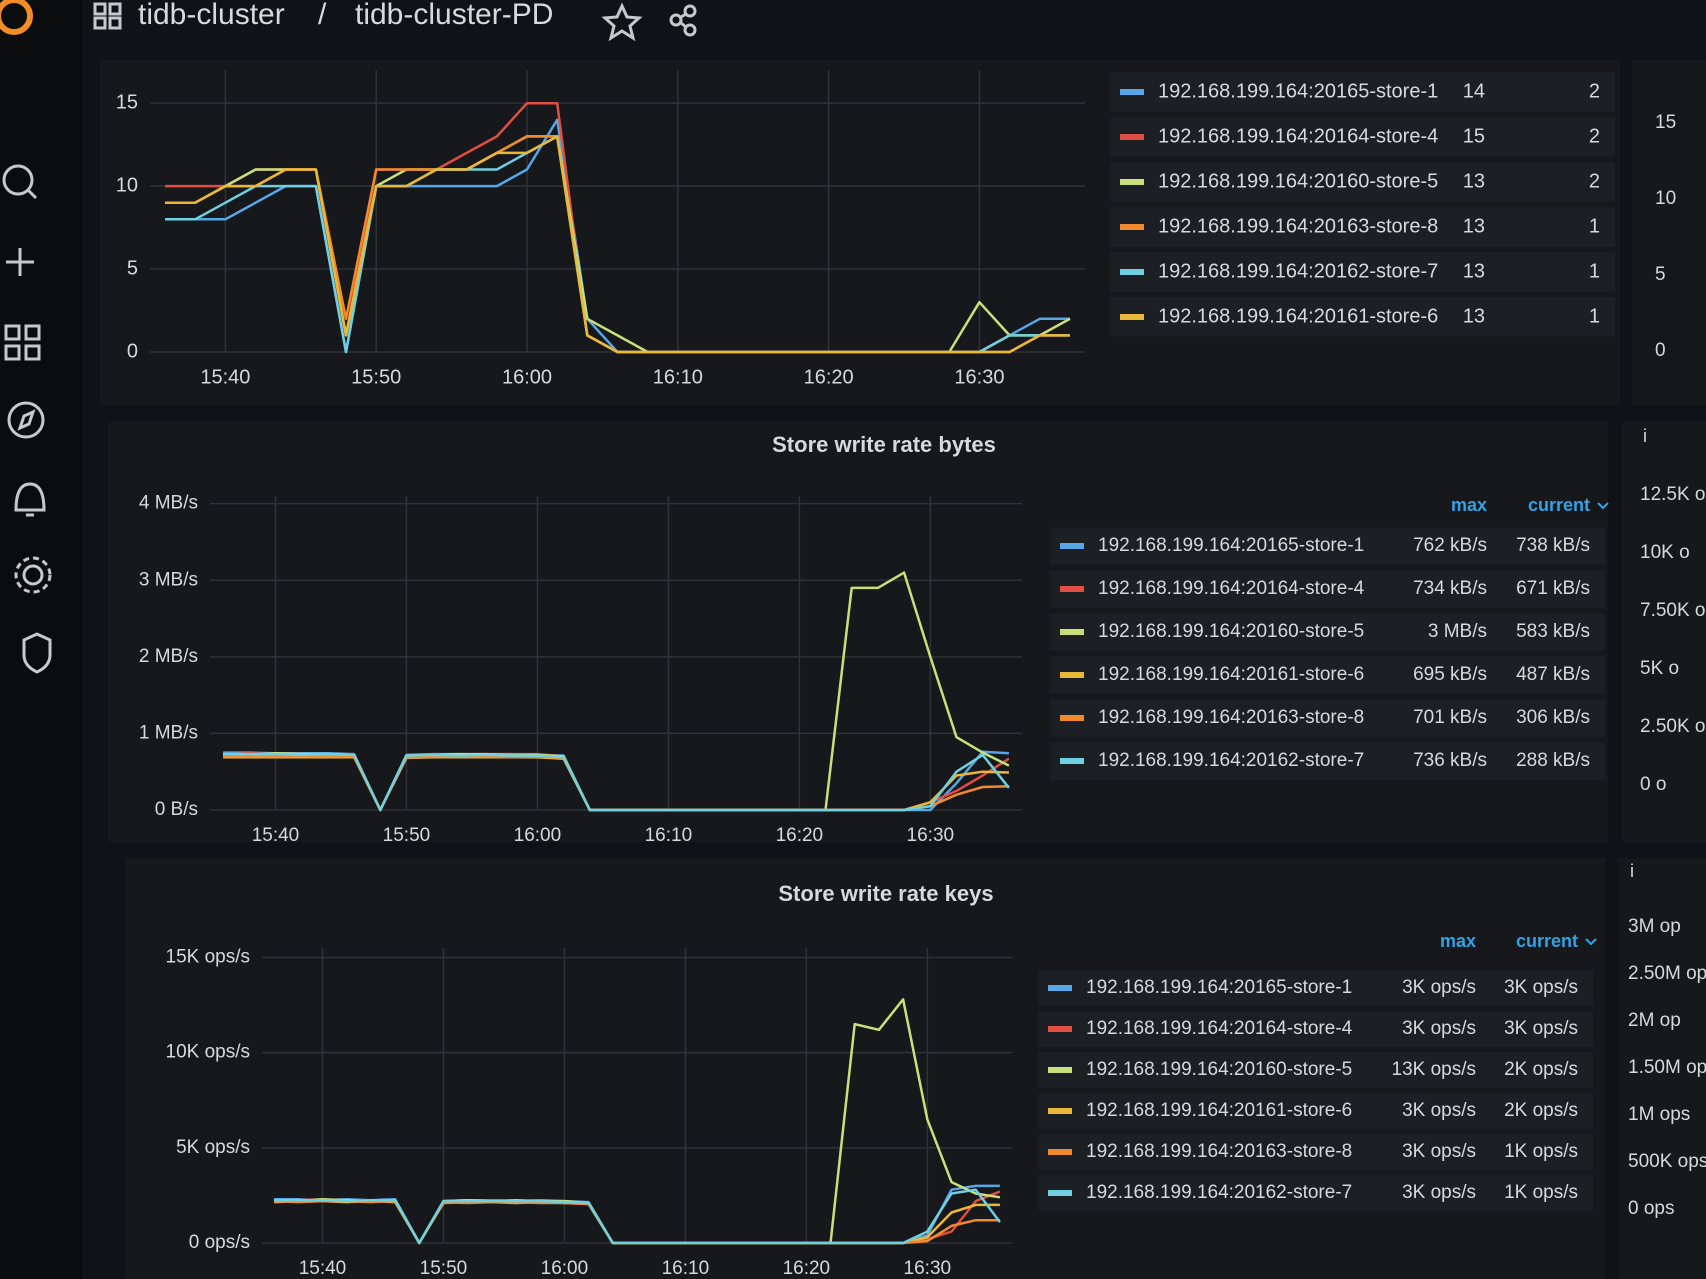 This screenshot has height=1279, width=1706. Describe the element at coordinates (33, 575) in the screenshot. I see `settings-icon` at that location.